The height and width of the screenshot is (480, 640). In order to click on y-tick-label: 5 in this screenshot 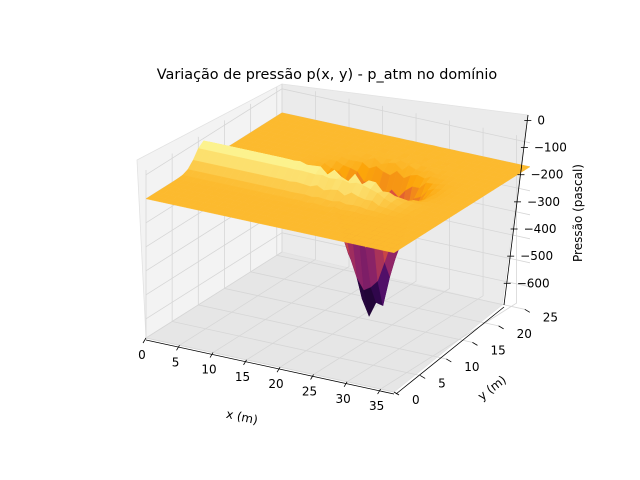, I will do `click(442, 383)`.